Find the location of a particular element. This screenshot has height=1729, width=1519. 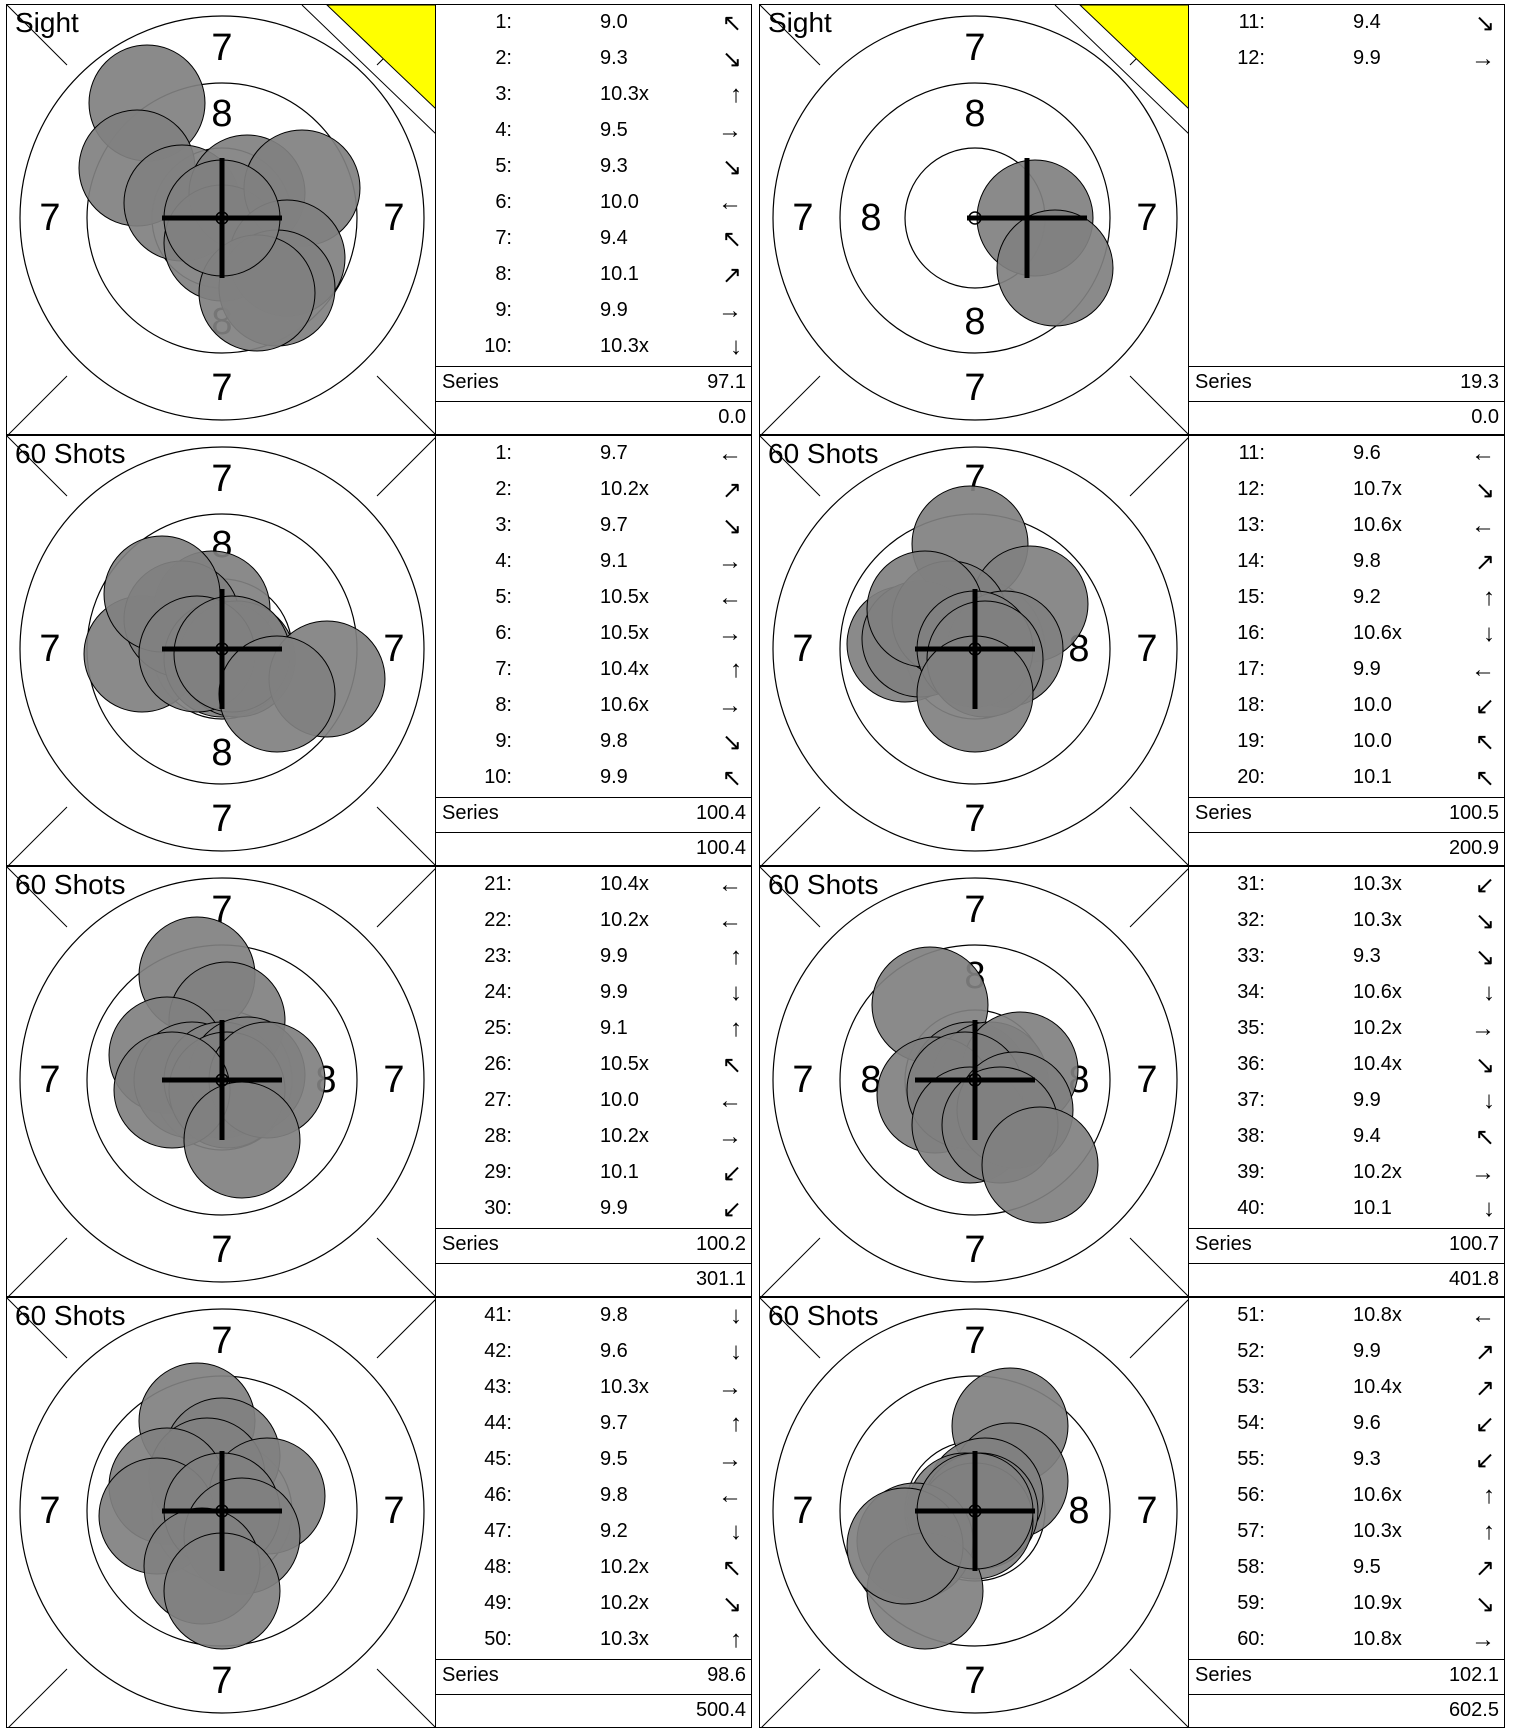

shot-row: 45: 9.5 → is located at coordinates (594, 1460).